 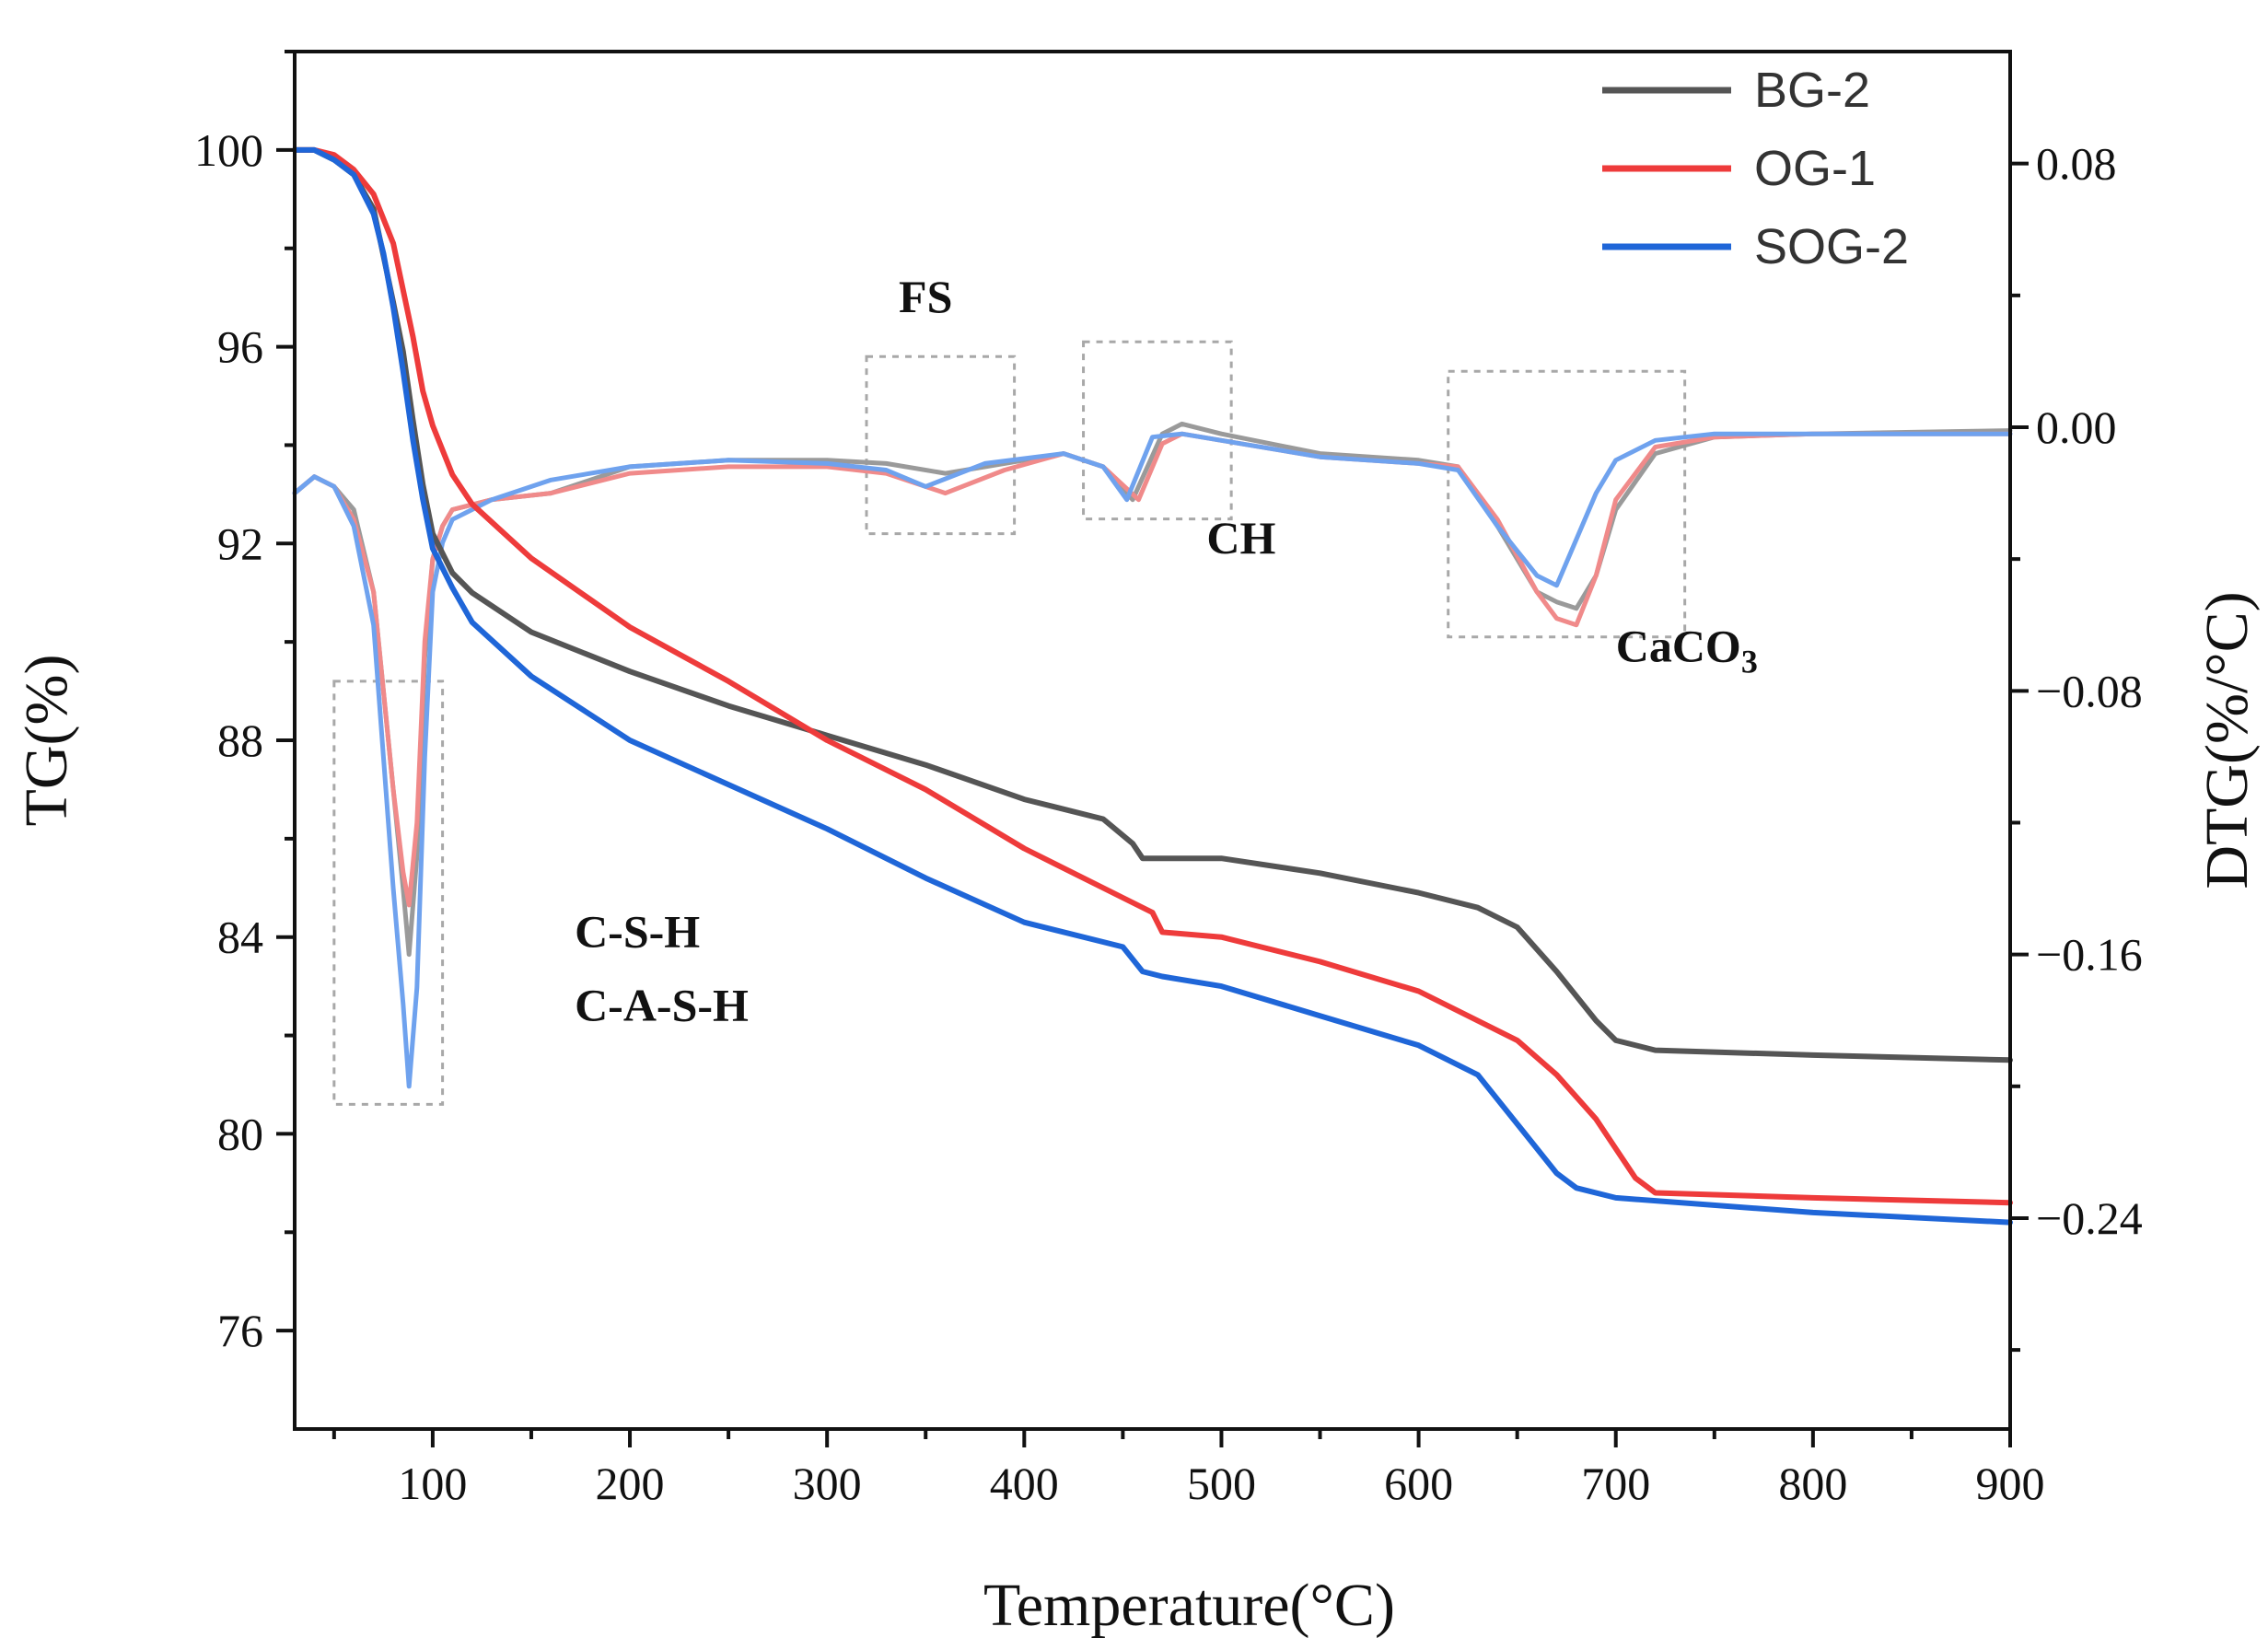 What do you see at coordinates (240, 741) in the screenshot?
I see `y-left-tick-label-88: 88` at bounding box center [240, 741].